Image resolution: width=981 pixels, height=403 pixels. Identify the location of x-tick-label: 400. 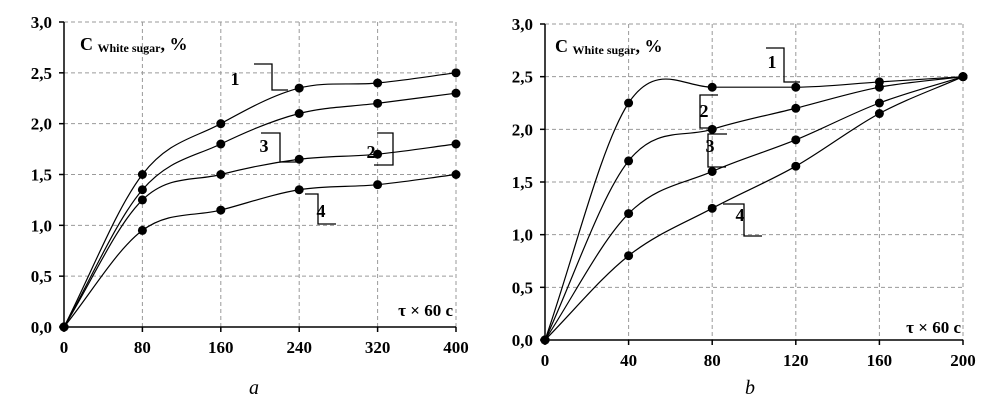
(456, 347).